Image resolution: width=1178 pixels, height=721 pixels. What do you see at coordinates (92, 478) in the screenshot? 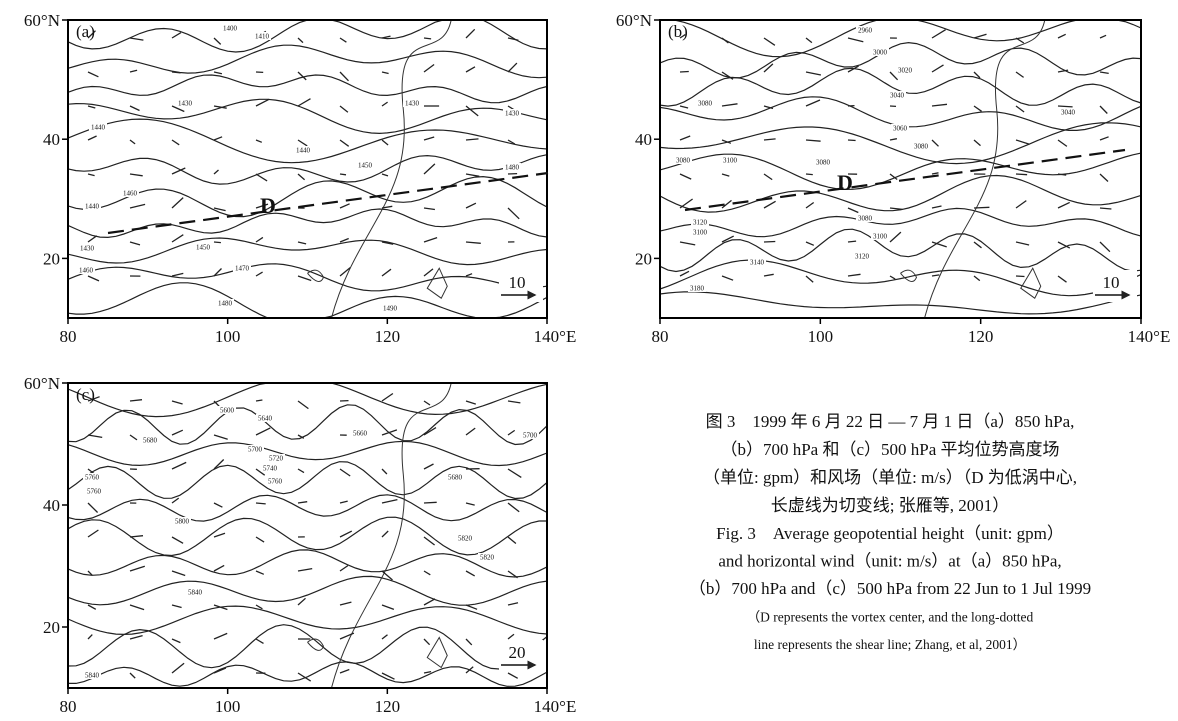
I see `contour-label: 5760` at bounding box center [92, 478].